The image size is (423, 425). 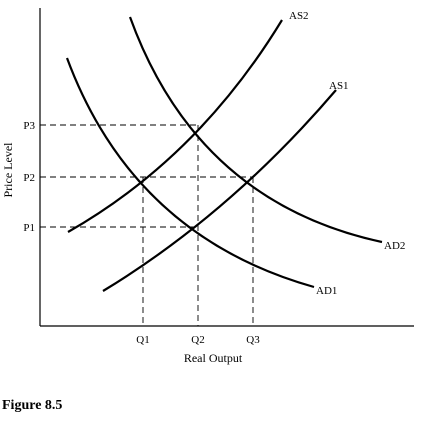 I want to click on y-axis-title: Price Level, so click(x=8, y=170).